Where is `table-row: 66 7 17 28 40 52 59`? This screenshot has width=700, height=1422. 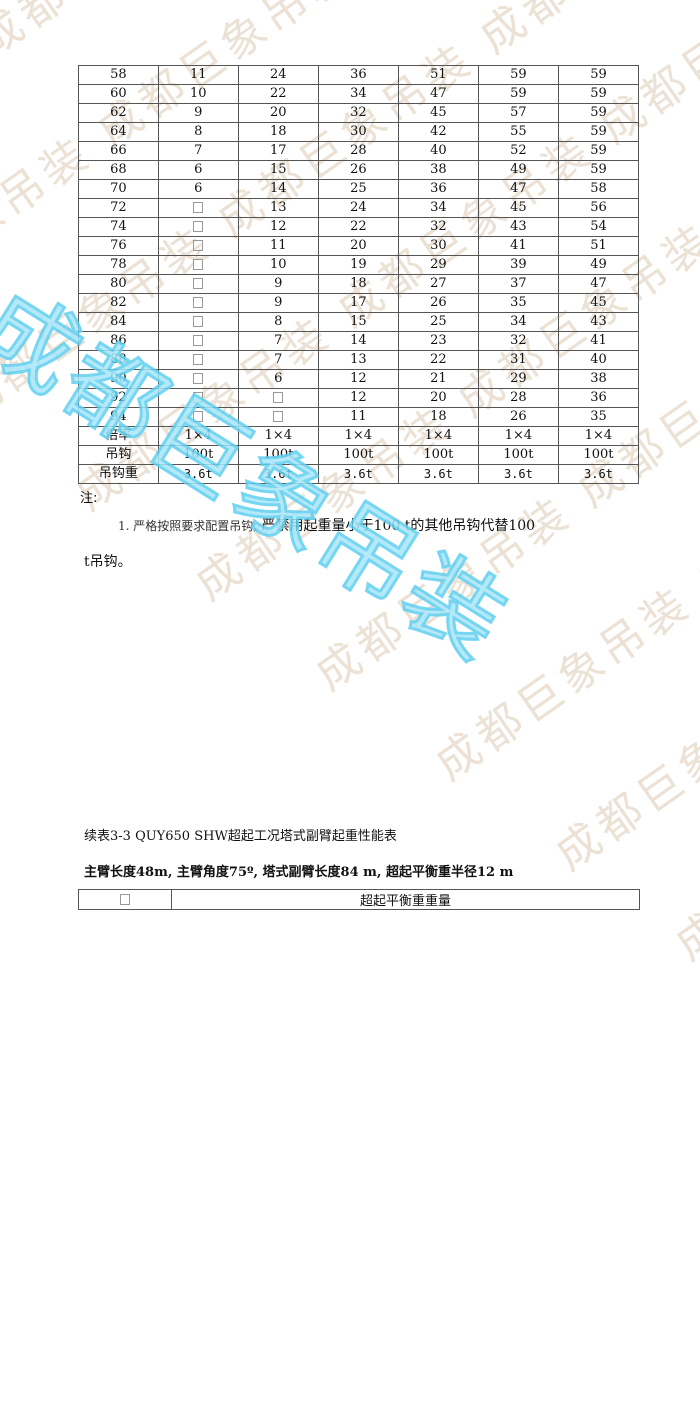
table-row: 66 7 17 28 40 52 59 is located at coordinates (359, 151).